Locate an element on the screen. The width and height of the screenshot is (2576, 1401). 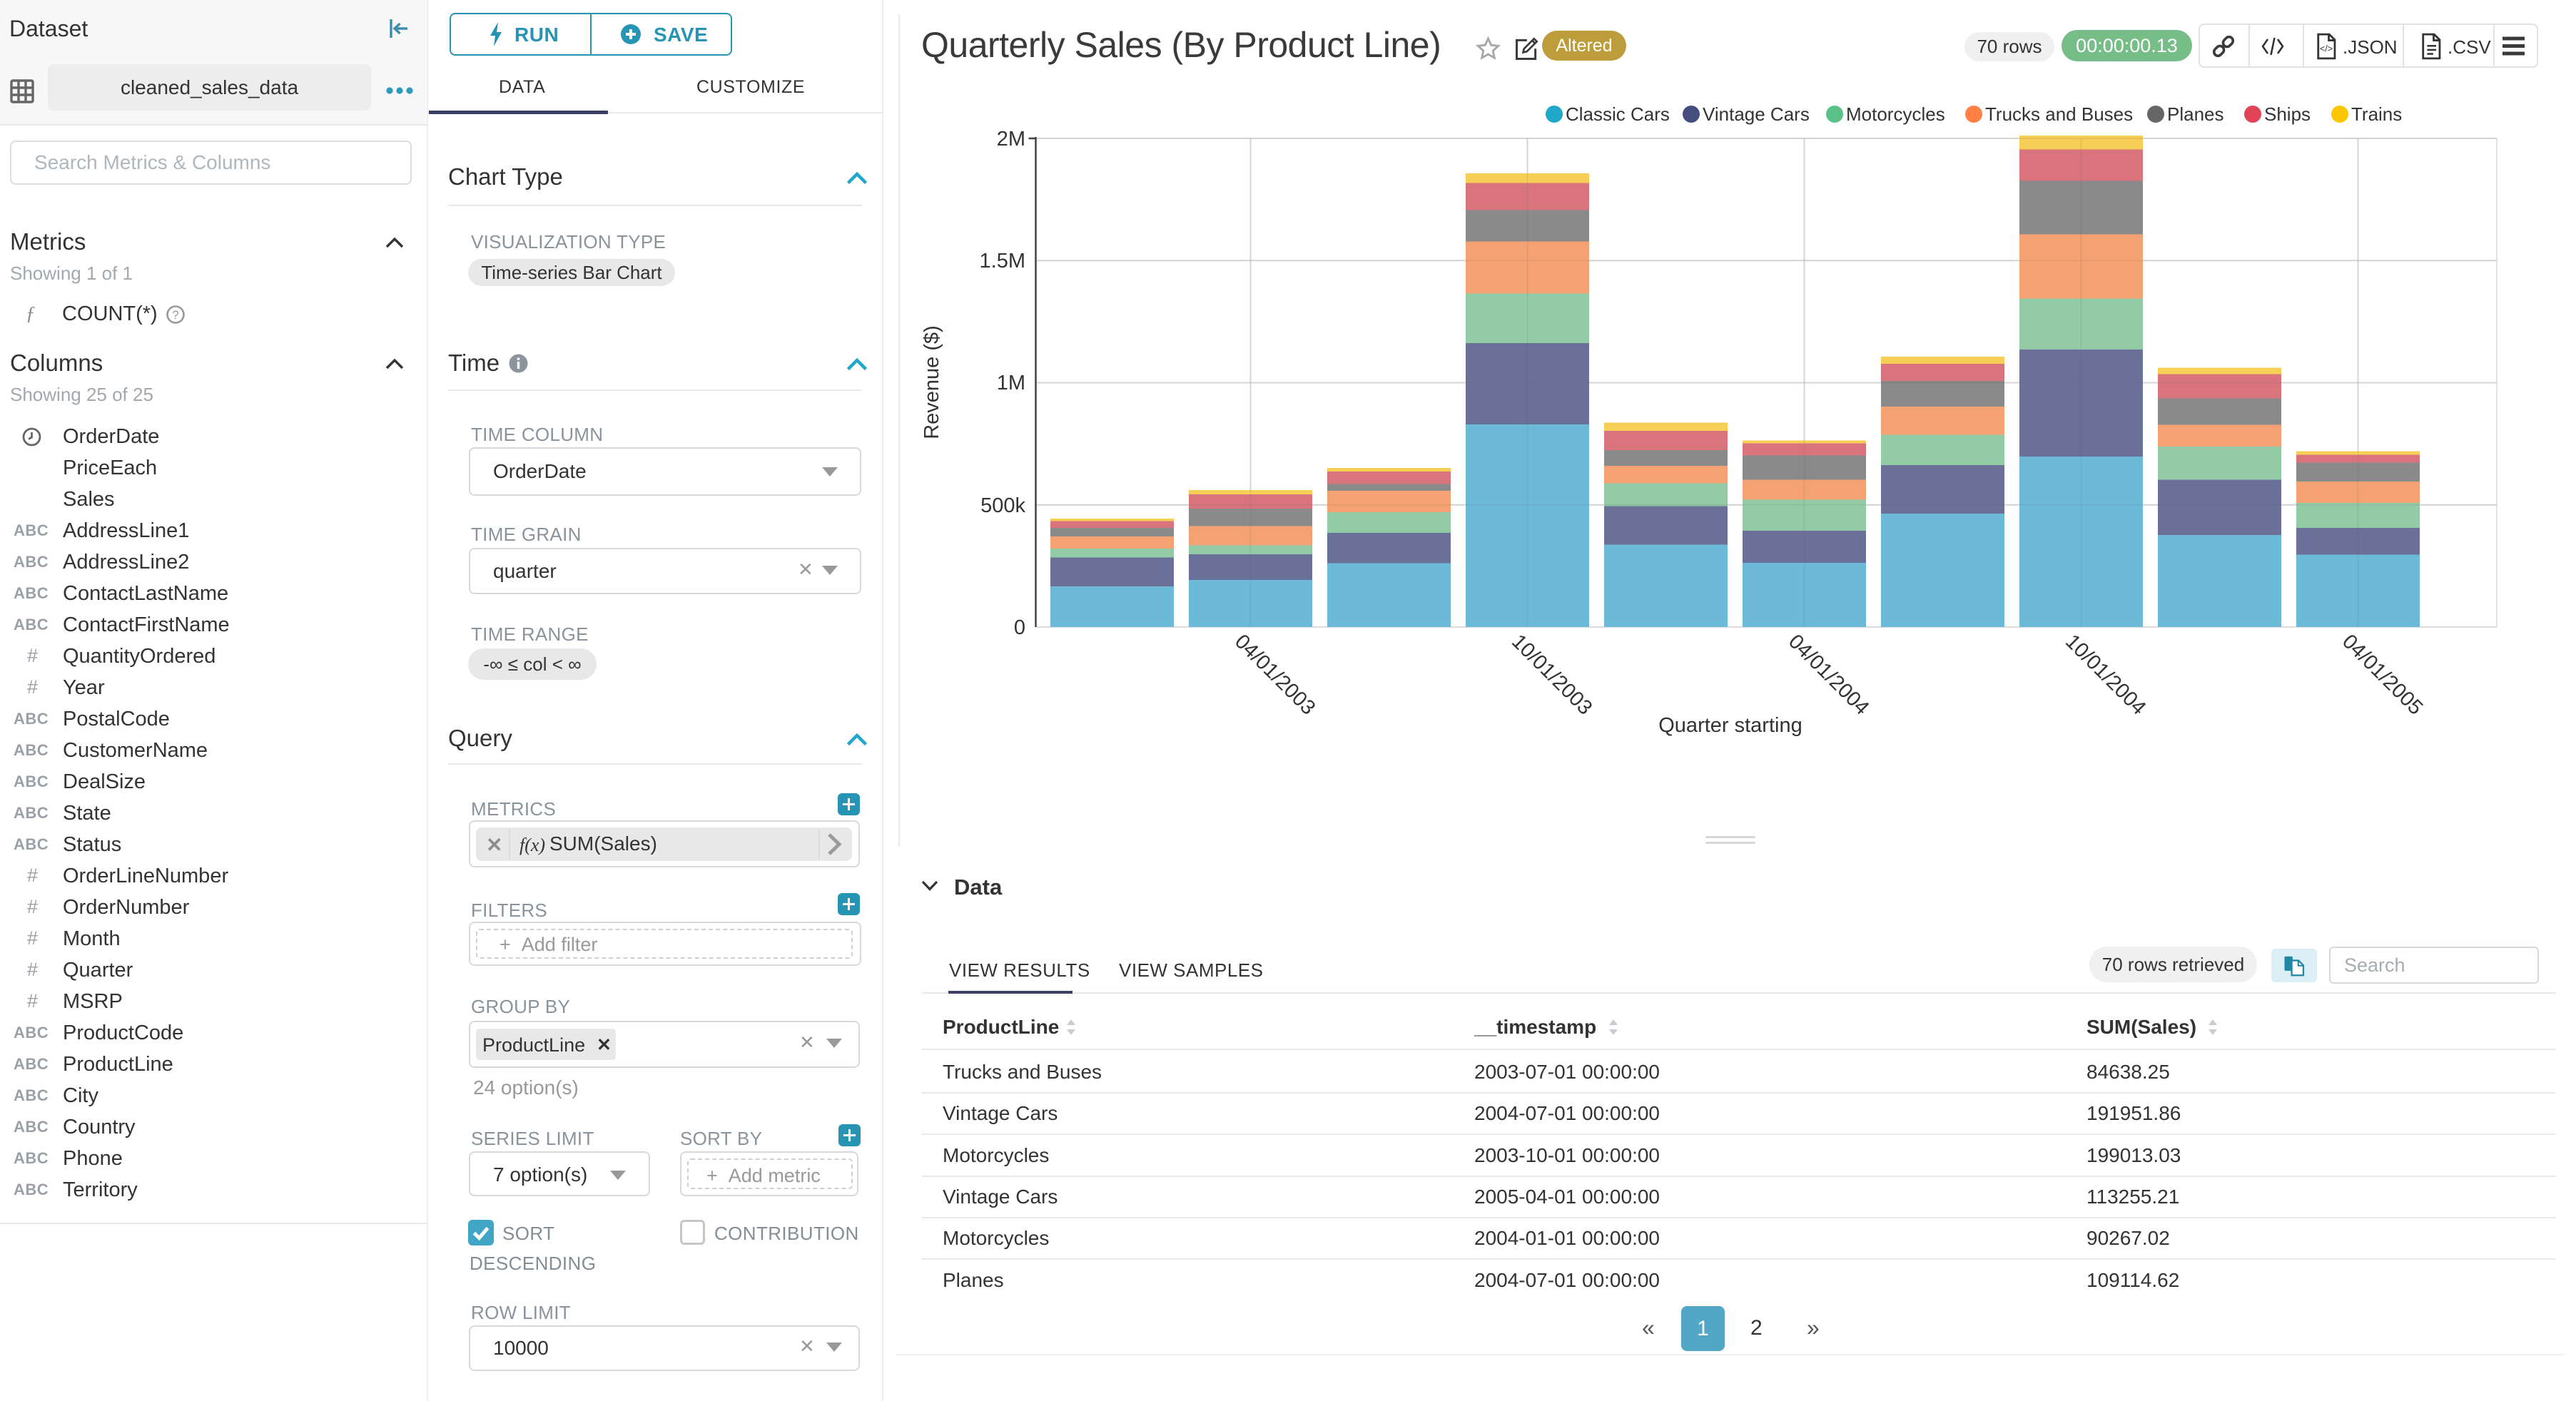
svg-text: Quarter starting is located at coordinates (1730, 725).